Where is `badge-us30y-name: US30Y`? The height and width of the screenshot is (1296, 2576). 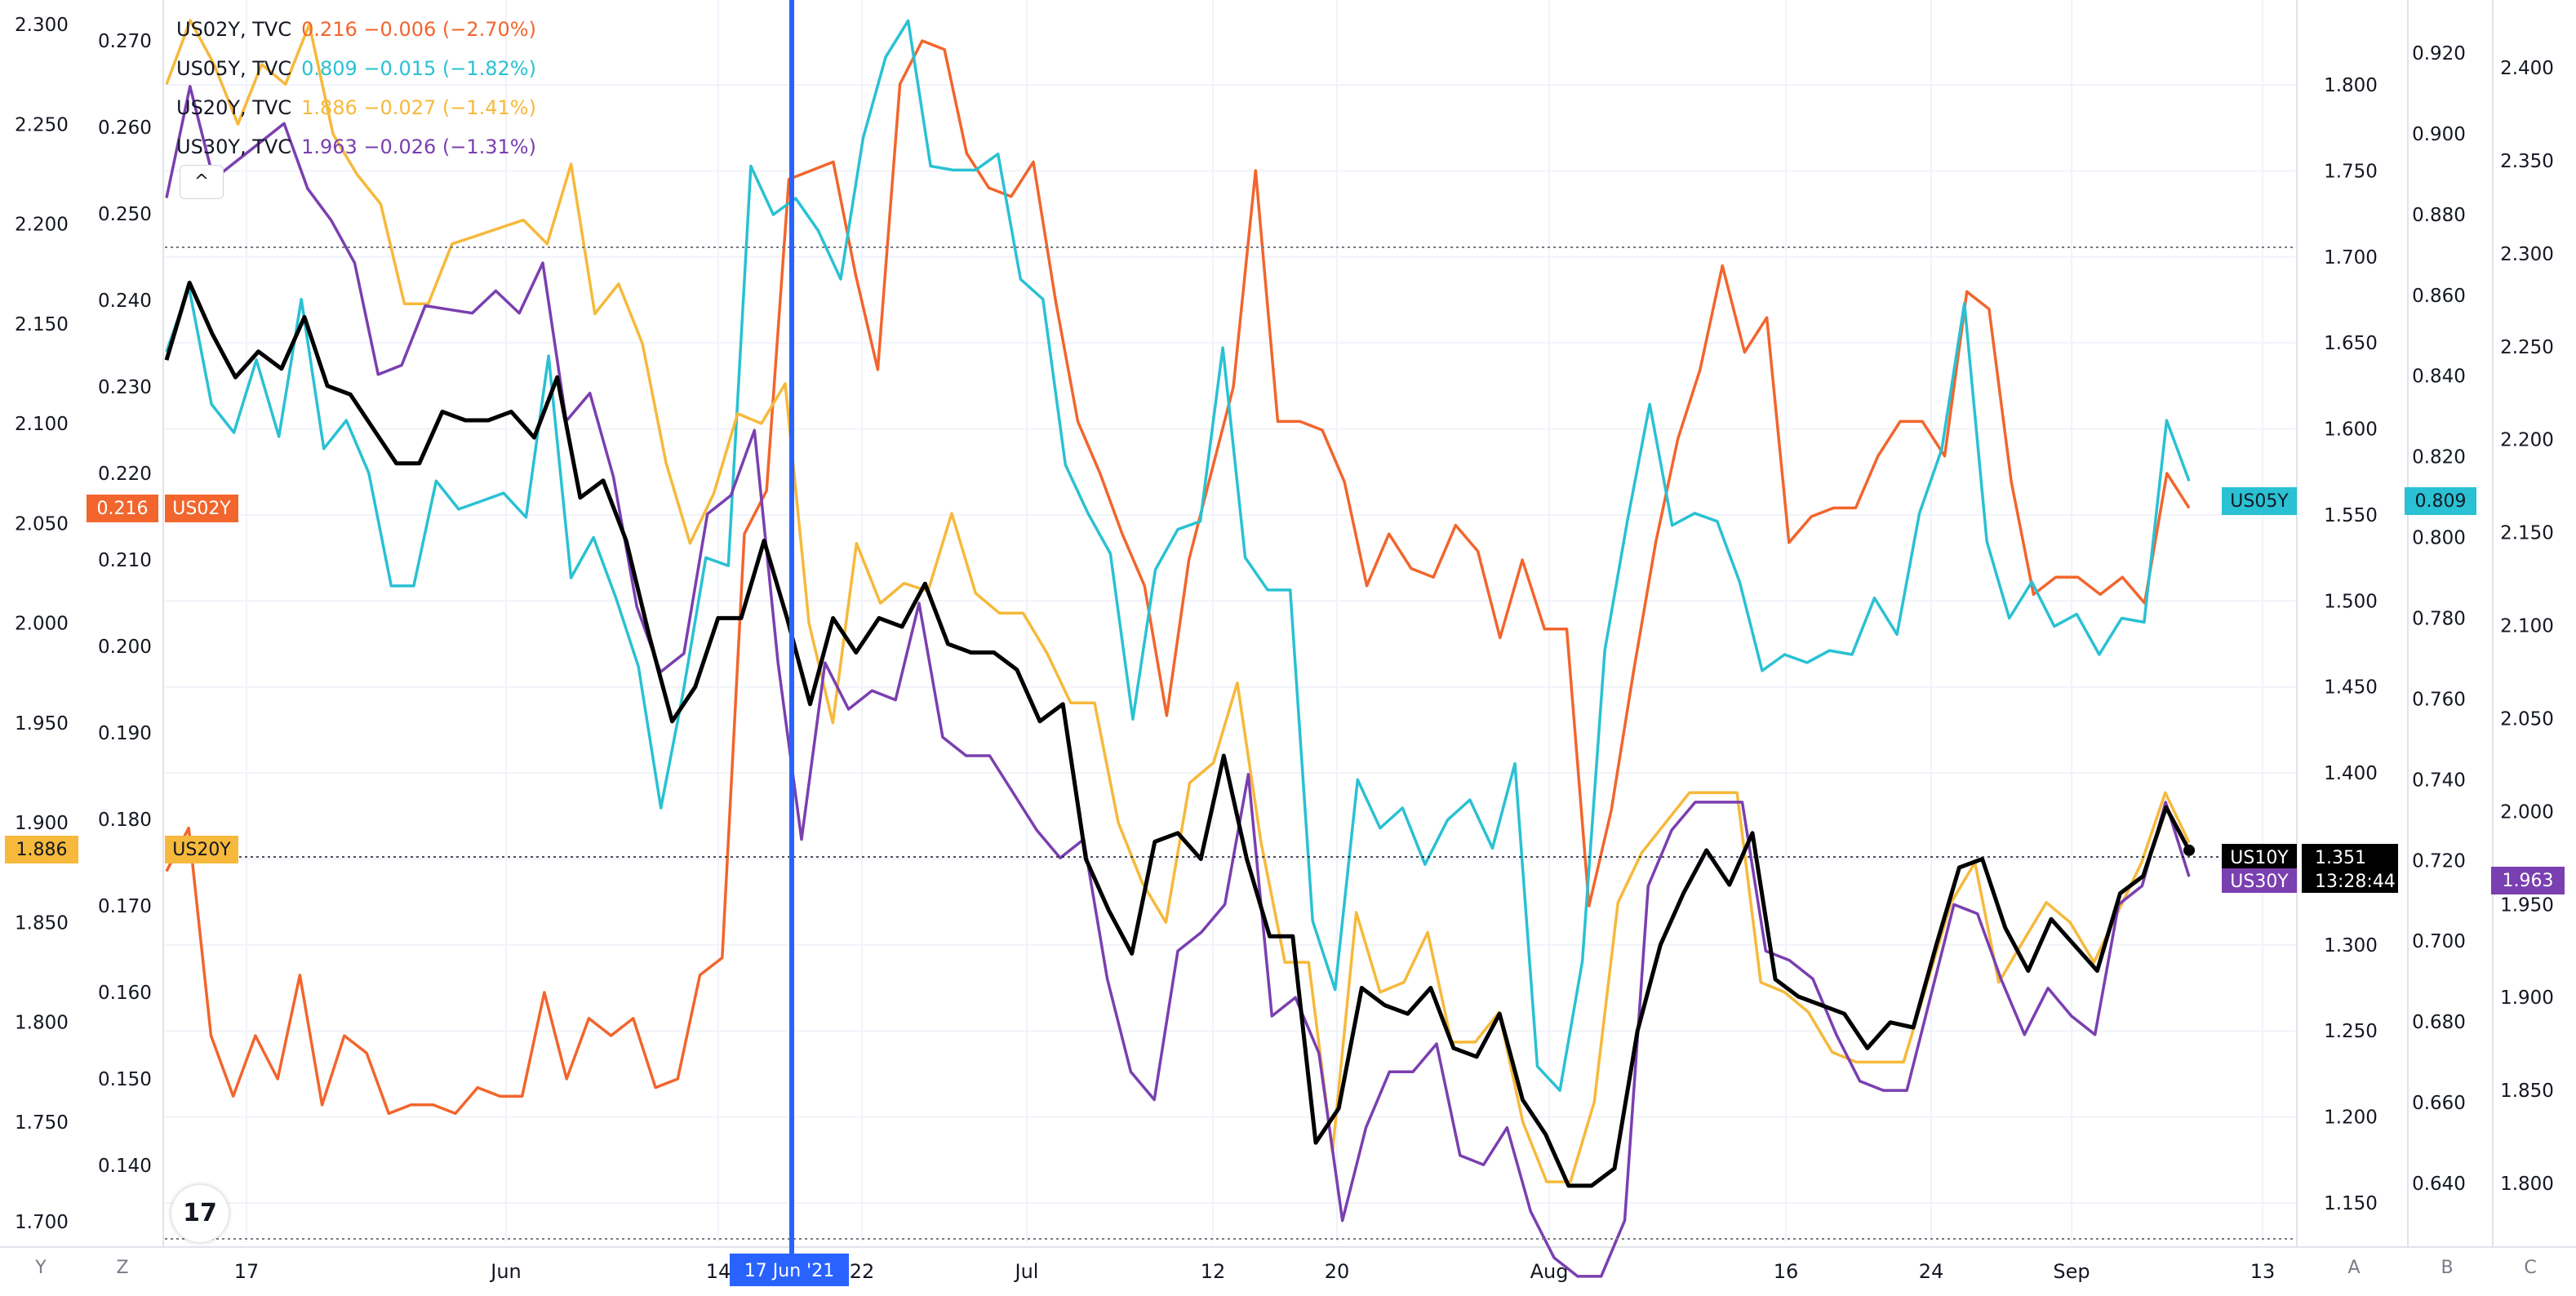
badge-us30y-name: US30Y is located at coordinates (2259, 880).